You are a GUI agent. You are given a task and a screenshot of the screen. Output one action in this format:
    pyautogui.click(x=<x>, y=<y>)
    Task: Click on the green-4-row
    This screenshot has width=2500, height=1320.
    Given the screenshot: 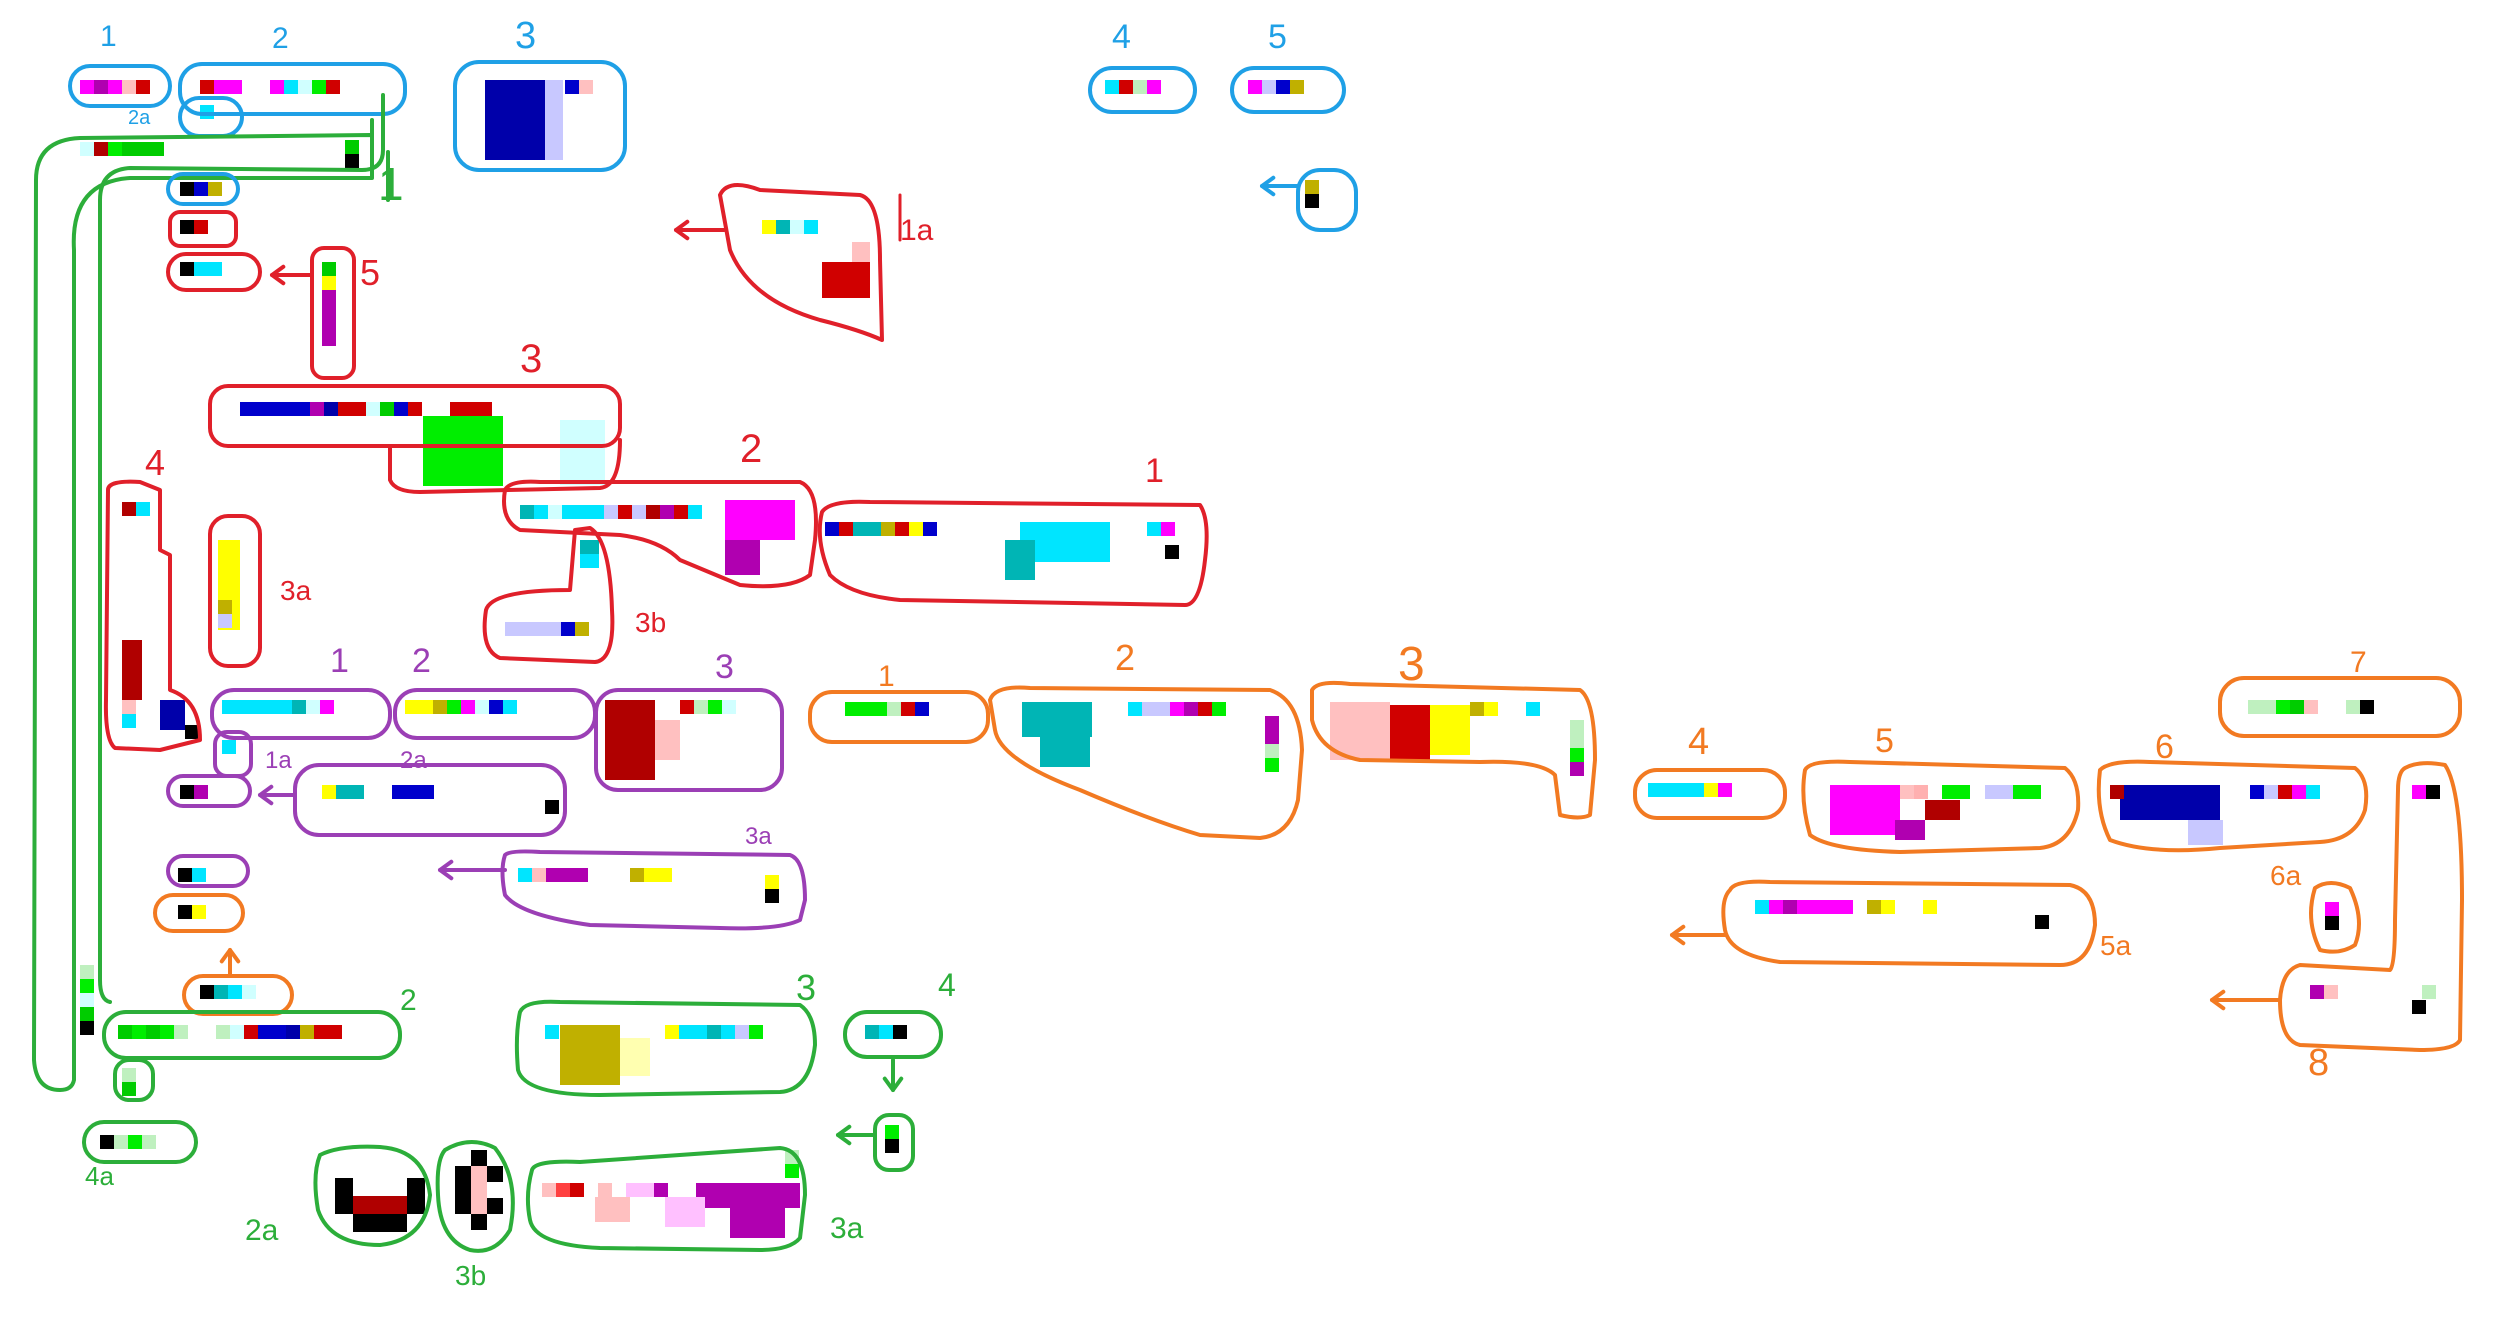 What is the action you would take?
    pyautogui.click(x=886, y=1032)
    